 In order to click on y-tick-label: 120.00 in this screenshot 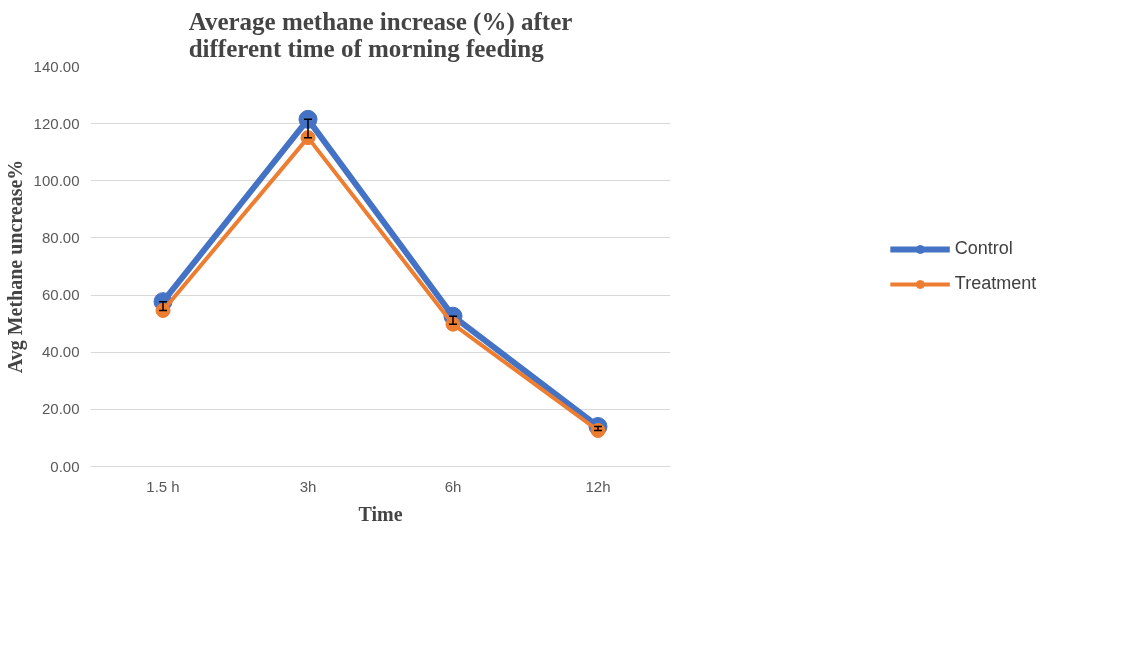, I will do `click(56, 123)`.